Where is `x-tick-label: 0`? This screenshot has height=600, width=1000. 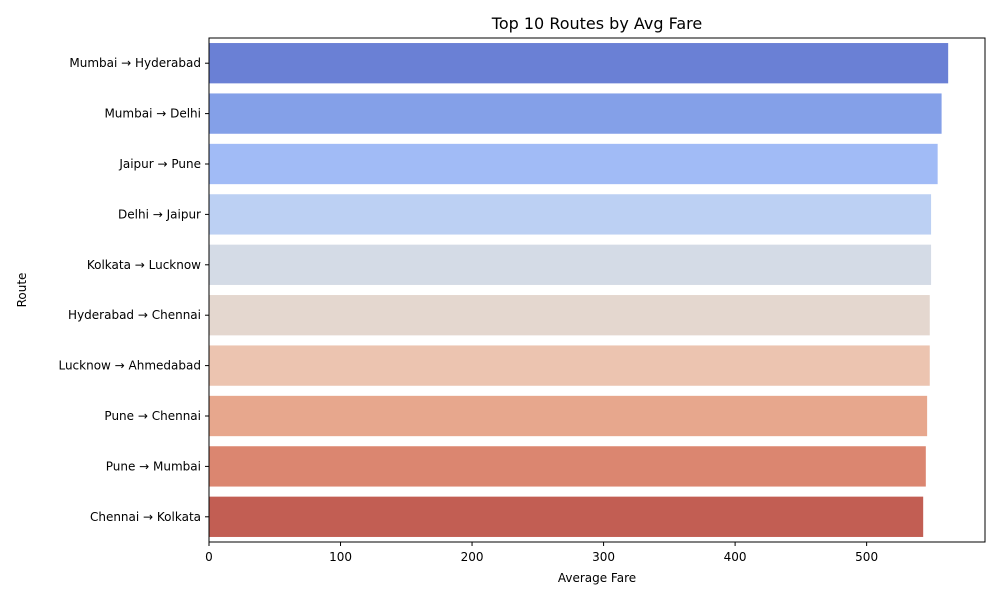 x-tick-label: 0 is located at coordinates (209, 557).